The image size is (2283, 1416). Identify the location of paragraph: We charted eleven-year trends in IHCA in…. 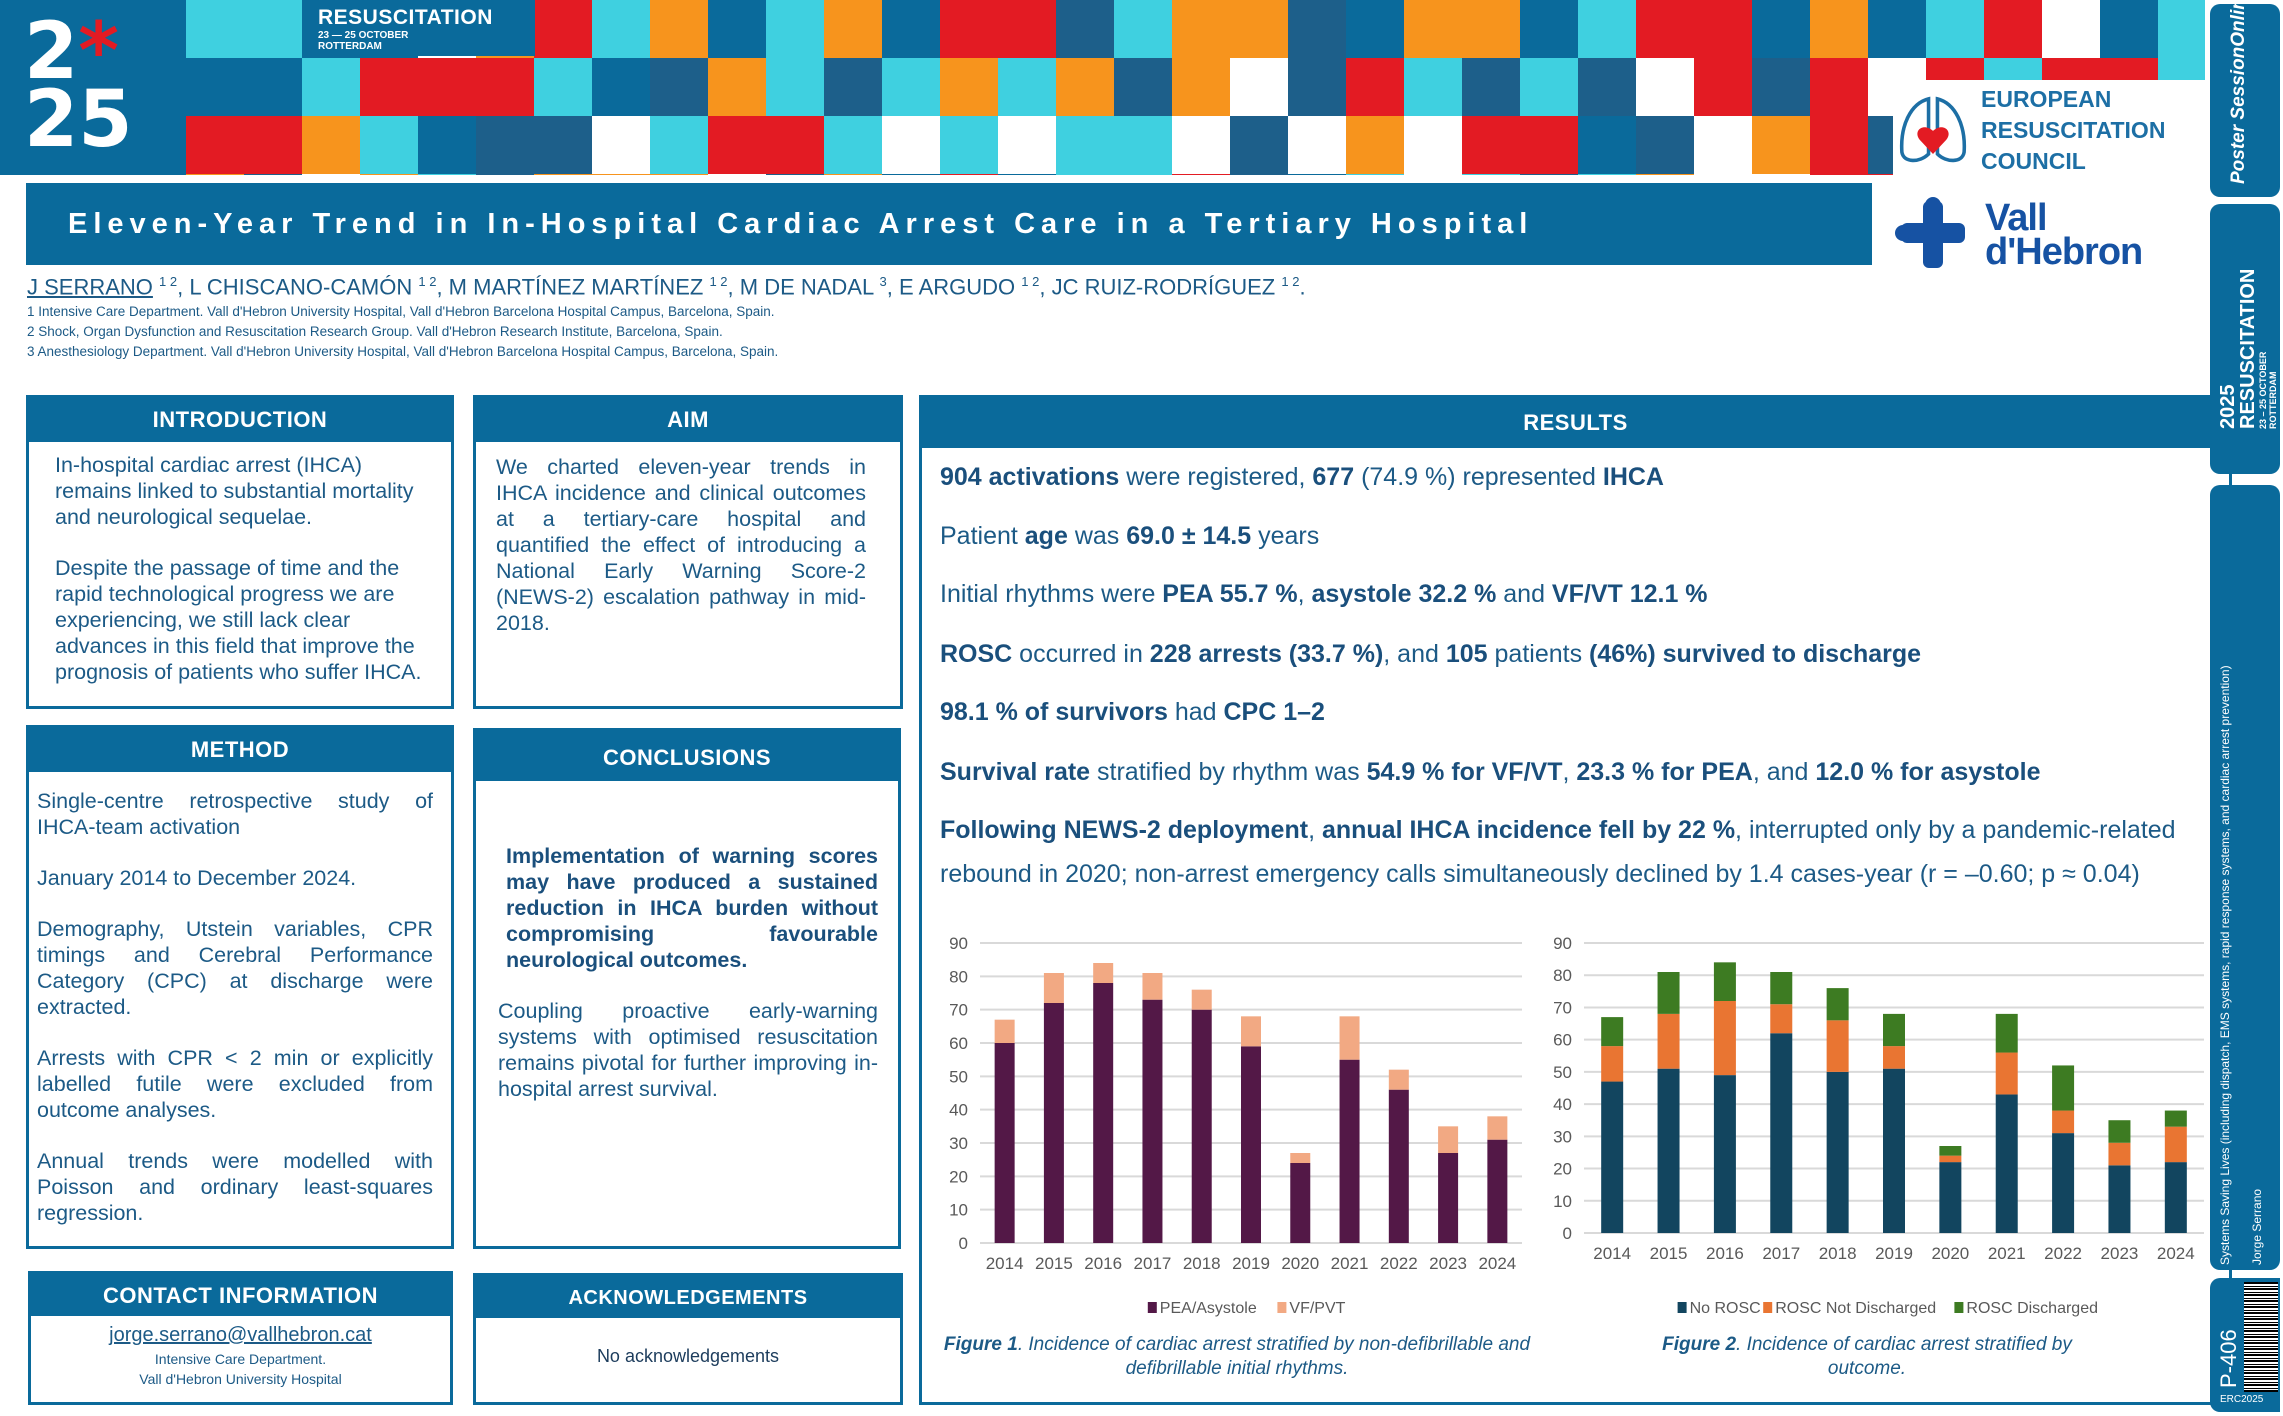
(681, 545).